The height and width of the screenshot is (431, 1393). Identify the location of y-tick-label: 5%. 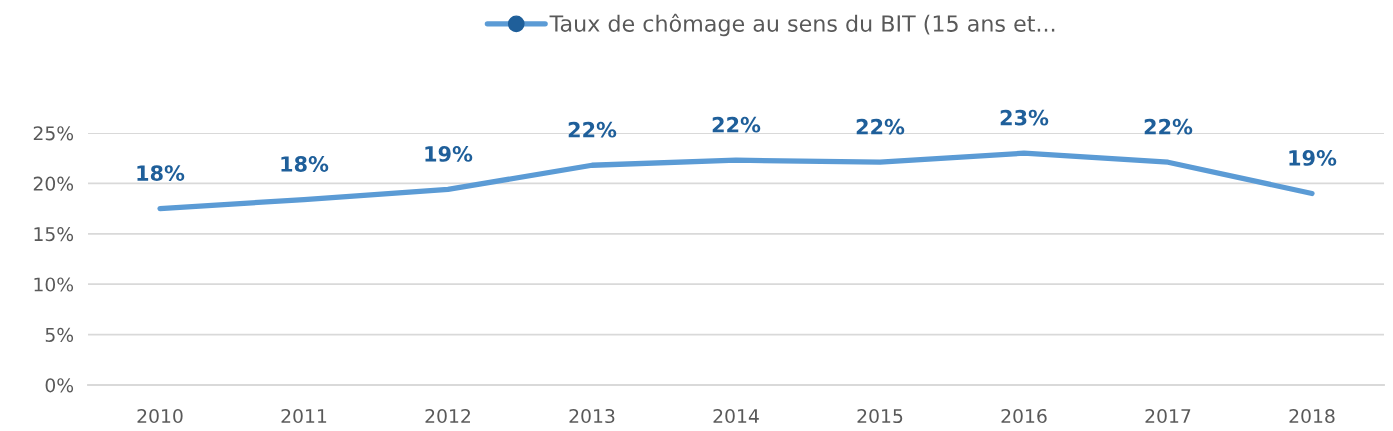
(59, 334).